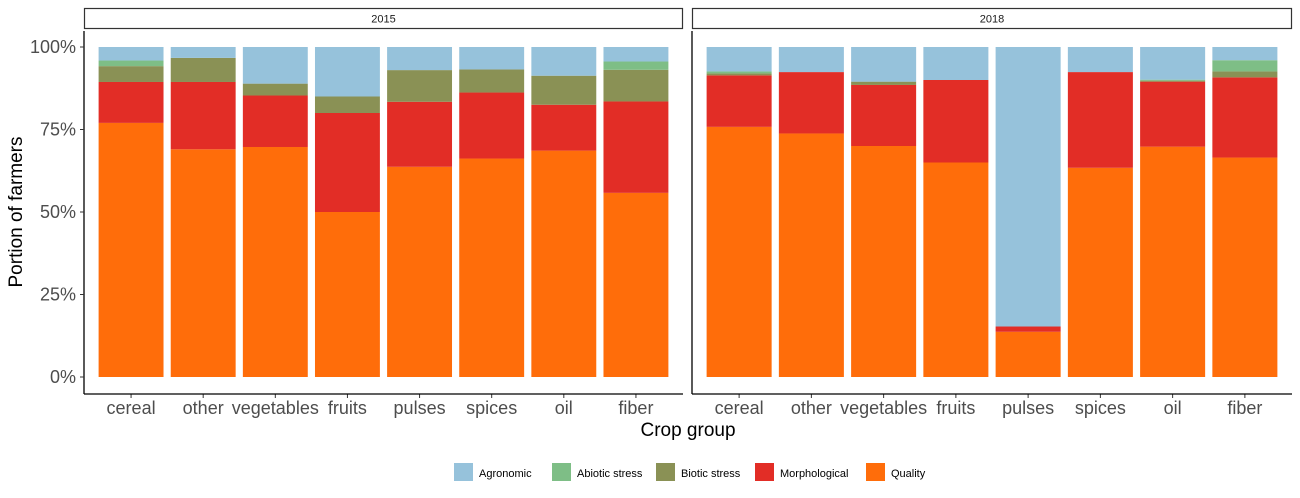 The image size is (1300, 498). I want to click on bar-segment-quality-fruits, so click(347, 294).